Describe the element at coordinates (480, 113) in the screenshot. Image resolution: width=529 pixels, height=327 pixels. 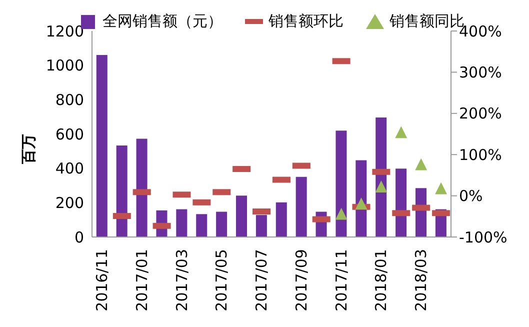
I see `y2-tick-label: 200%` at that location.